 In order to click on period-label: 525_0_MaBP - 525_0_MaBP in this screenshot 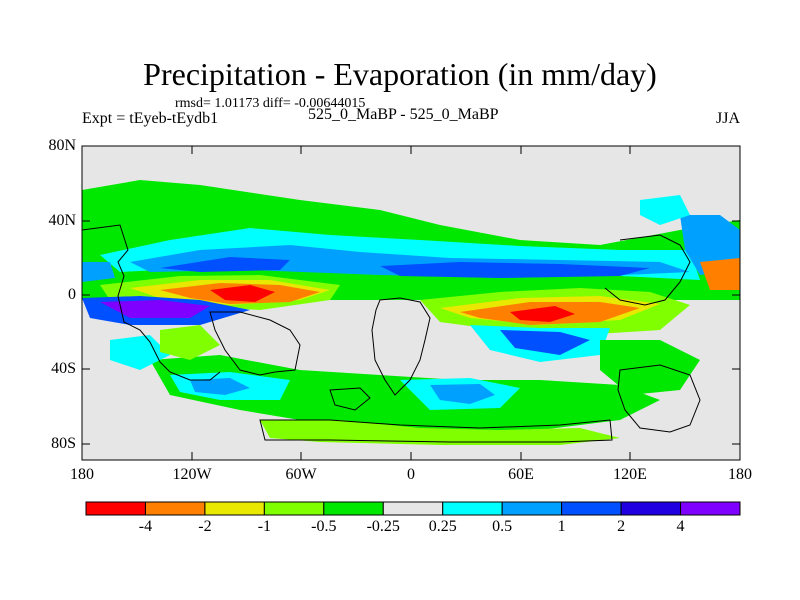, I will do `click(403, 114)`.